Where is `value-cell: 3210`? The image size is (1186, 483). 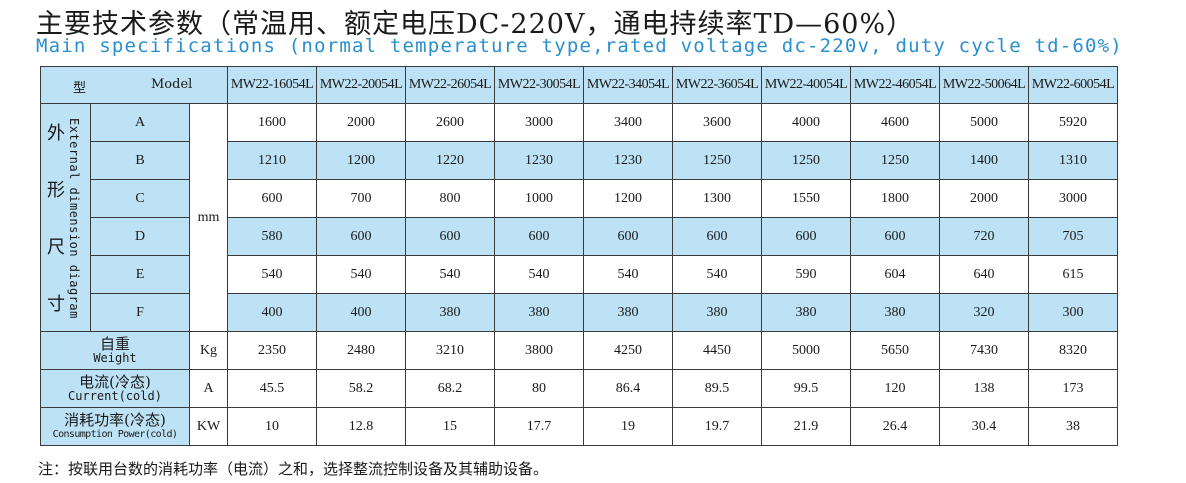 value-cell: 3210 is located at coordinates (450, 350).